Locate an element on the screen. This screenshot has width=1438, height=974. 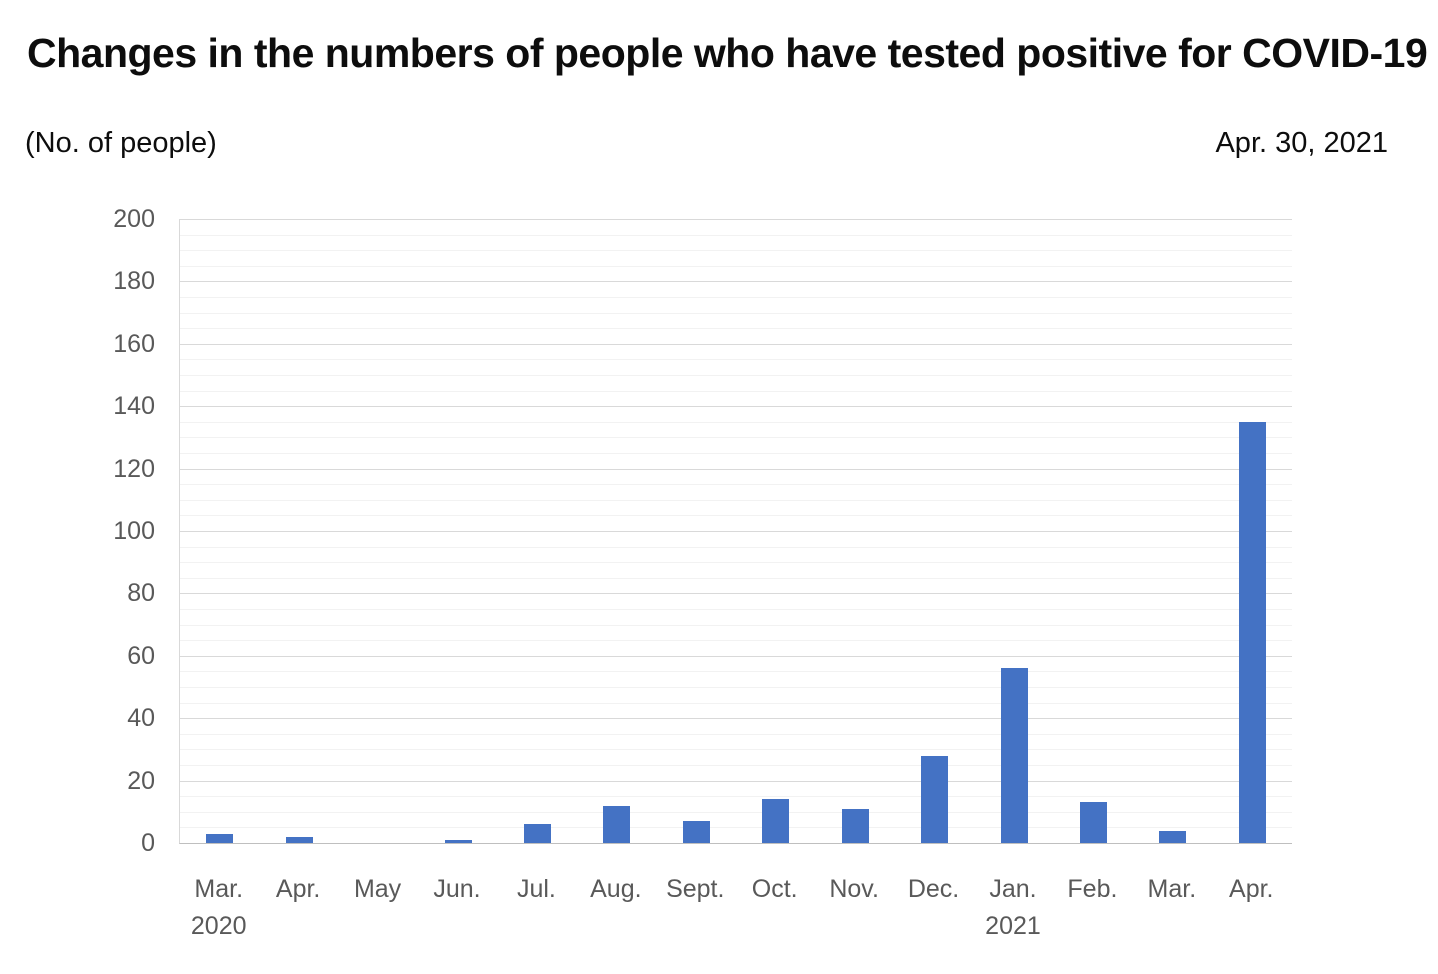
x-tick-month: Aug. is located at coordinates (616, 889).